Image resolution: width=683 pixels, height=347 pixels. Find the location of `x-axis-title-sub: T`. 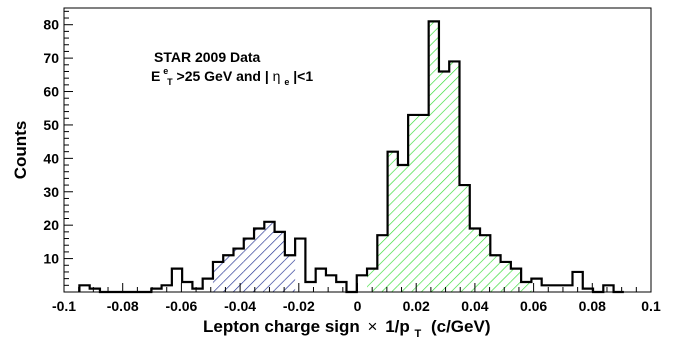

x-axis-title-sub: T is located at coordinates (418, 334).